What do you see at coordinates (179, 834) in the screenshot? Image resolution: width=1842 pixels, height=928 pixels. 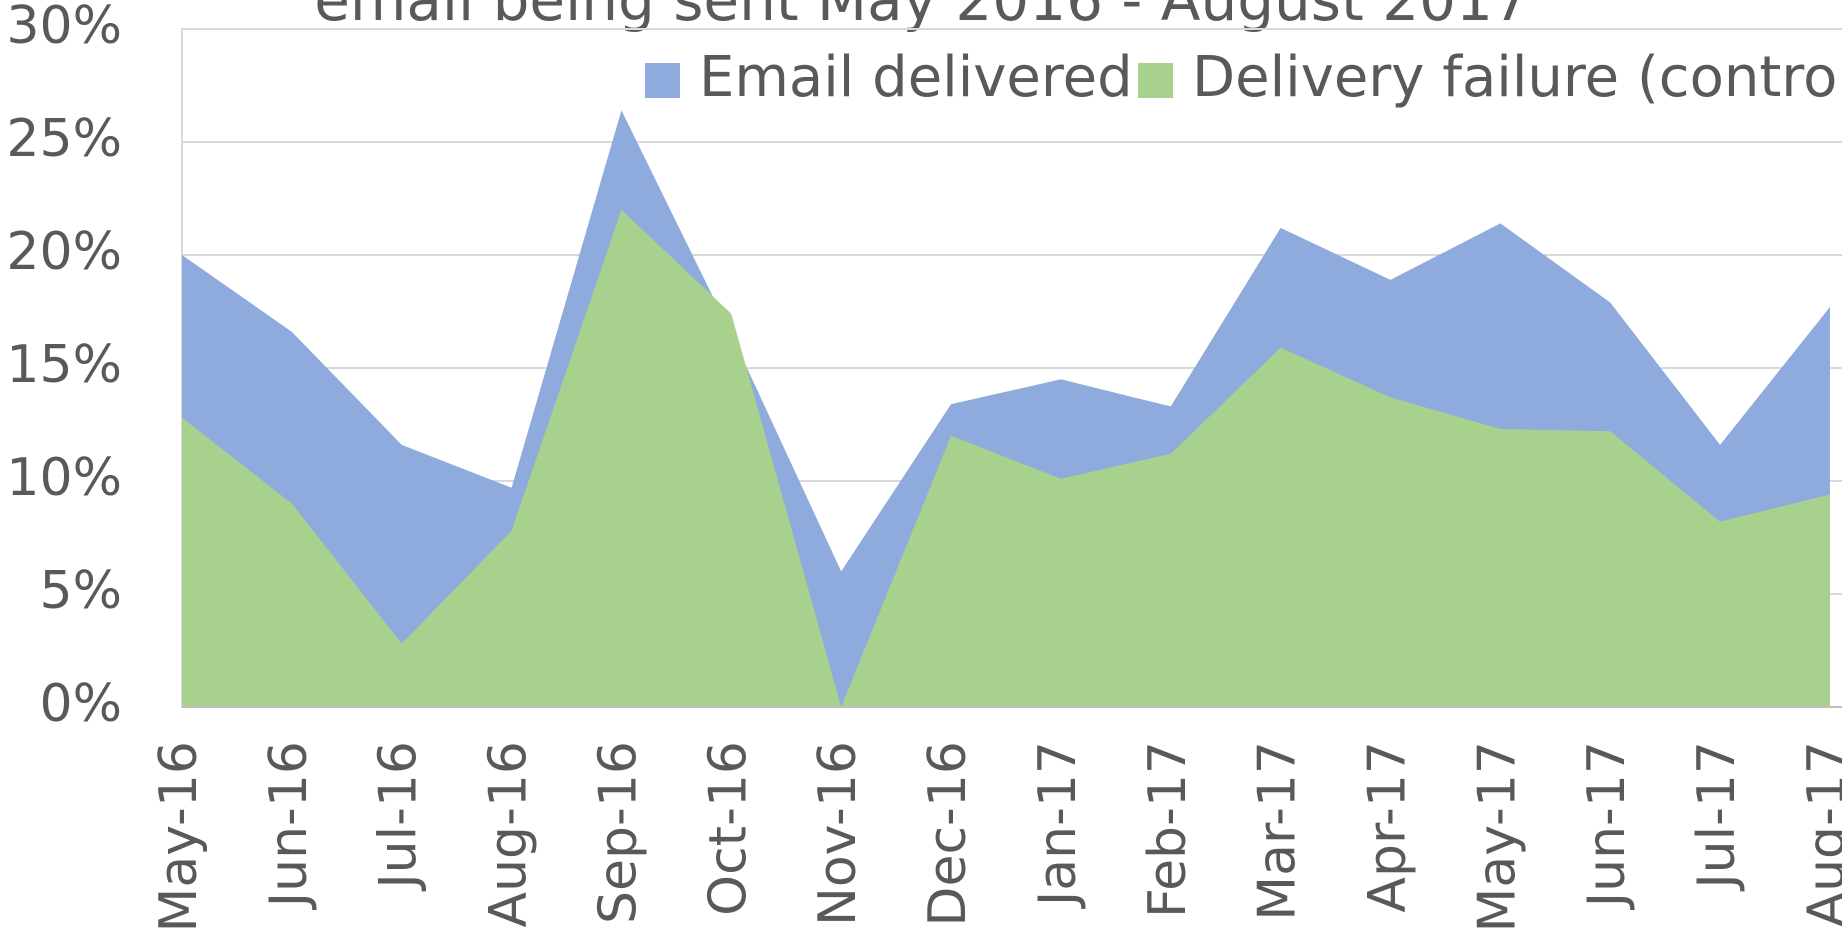 I see `x-tick-label: May-16` at bounding box center [179, 834].